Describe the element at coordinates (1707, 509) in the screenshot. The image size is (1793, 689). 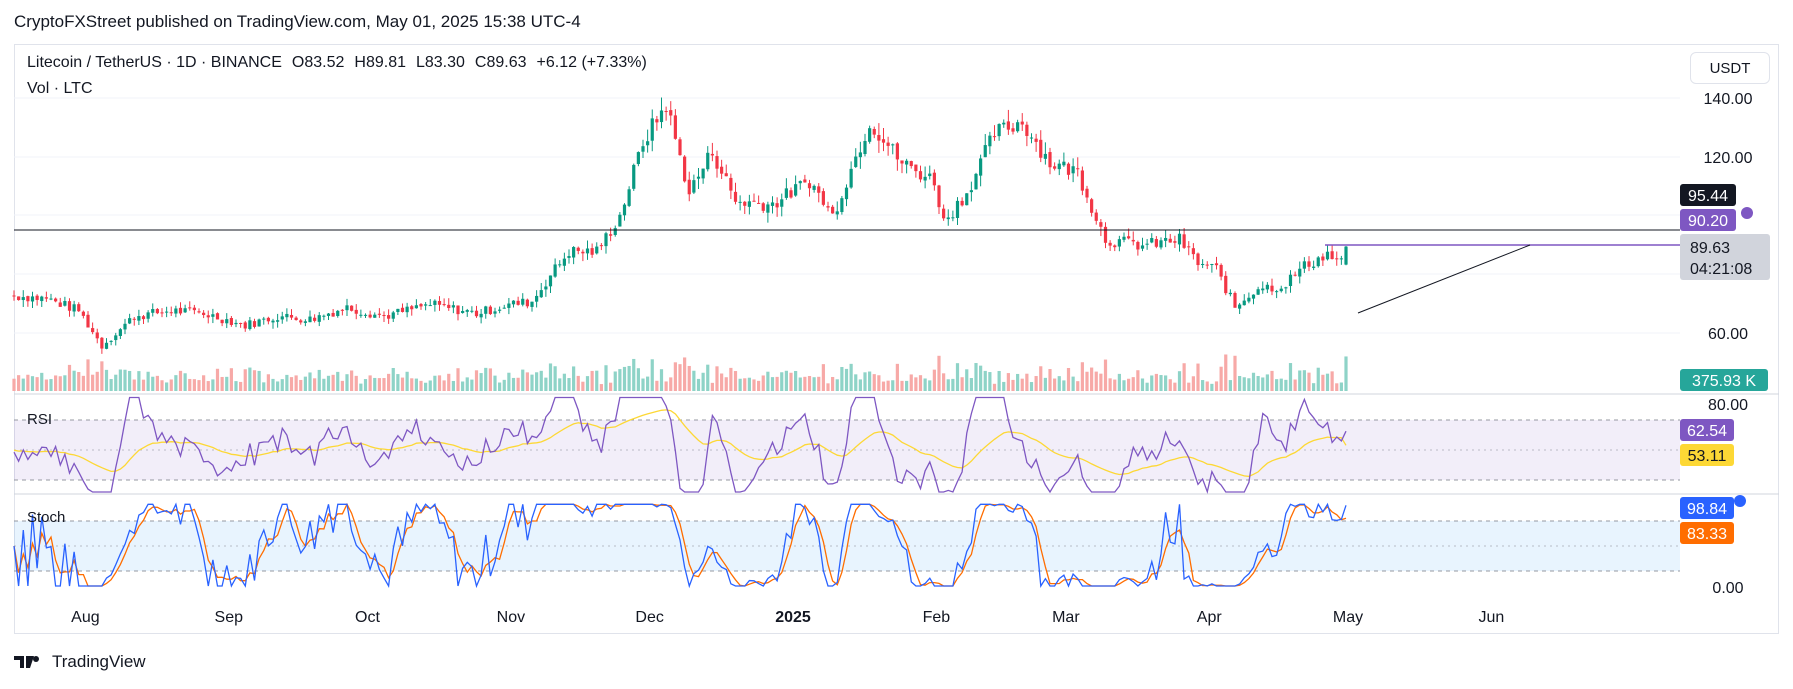
I see `badge-stoch-k: 98.84` at that location.